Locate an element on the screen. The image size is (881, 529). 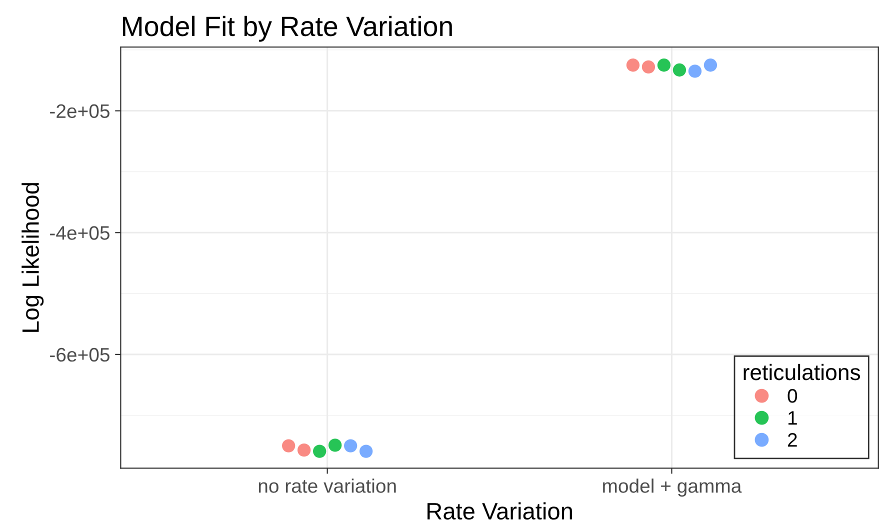
legend-label: 1 is located at coordinates (792, 418).